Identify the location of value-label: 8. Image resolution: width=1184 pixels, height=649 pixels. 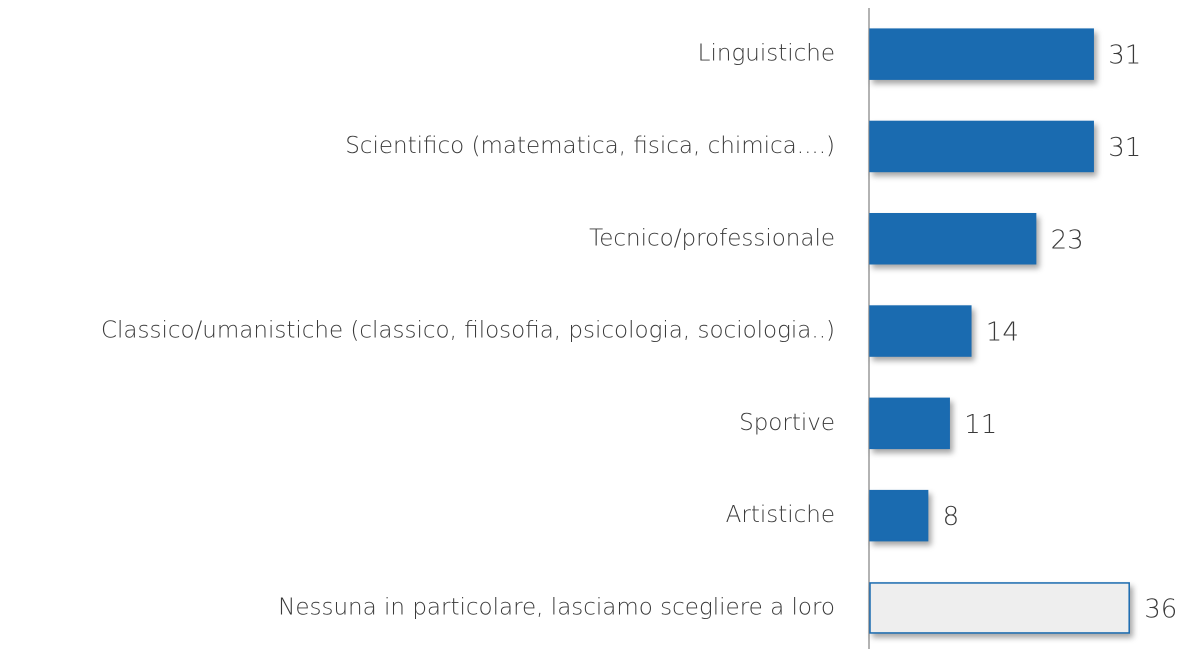
(951, 517).